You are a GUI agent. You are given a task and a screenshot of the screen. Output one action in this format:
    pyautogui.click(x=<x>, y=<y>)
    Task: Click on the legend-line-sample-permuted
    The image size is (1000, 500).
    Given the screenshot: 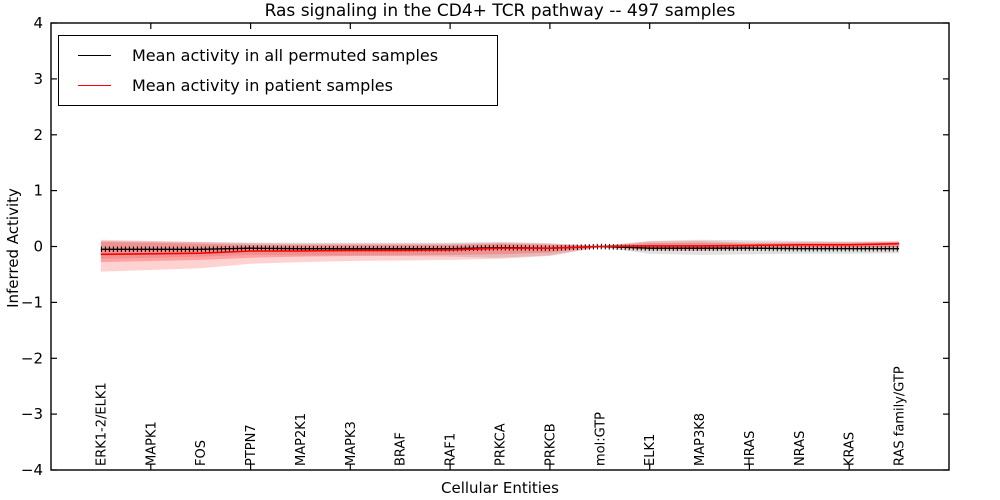 What is the action you would take?
    pyautogui.click(x=94, y=55)
    